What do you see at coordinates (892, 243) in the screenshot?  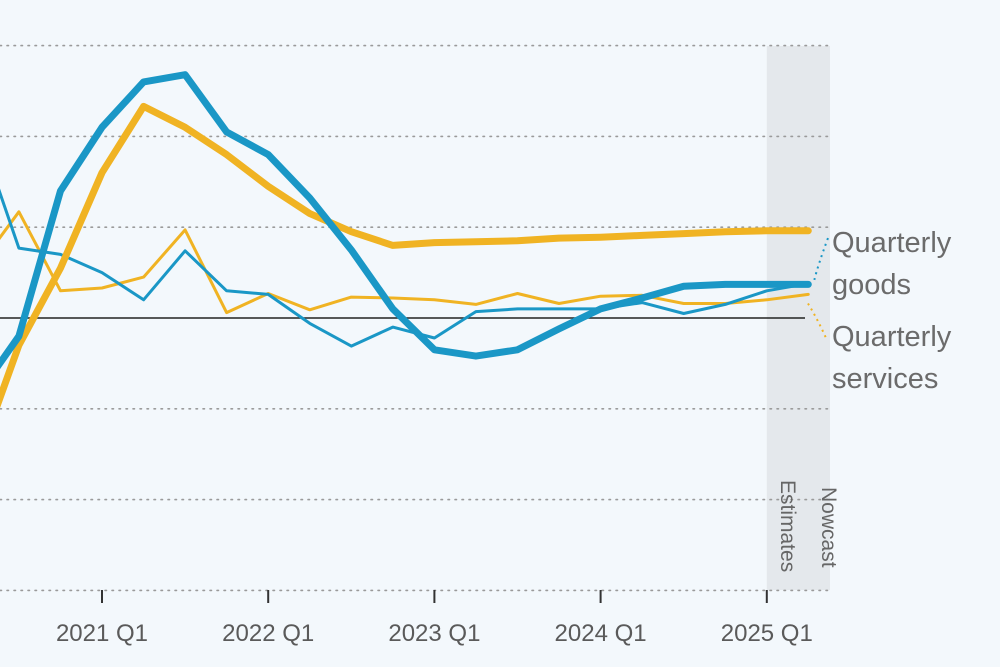 I see `legend-label-goods: Quarterly` at bounding box center [892, 243].